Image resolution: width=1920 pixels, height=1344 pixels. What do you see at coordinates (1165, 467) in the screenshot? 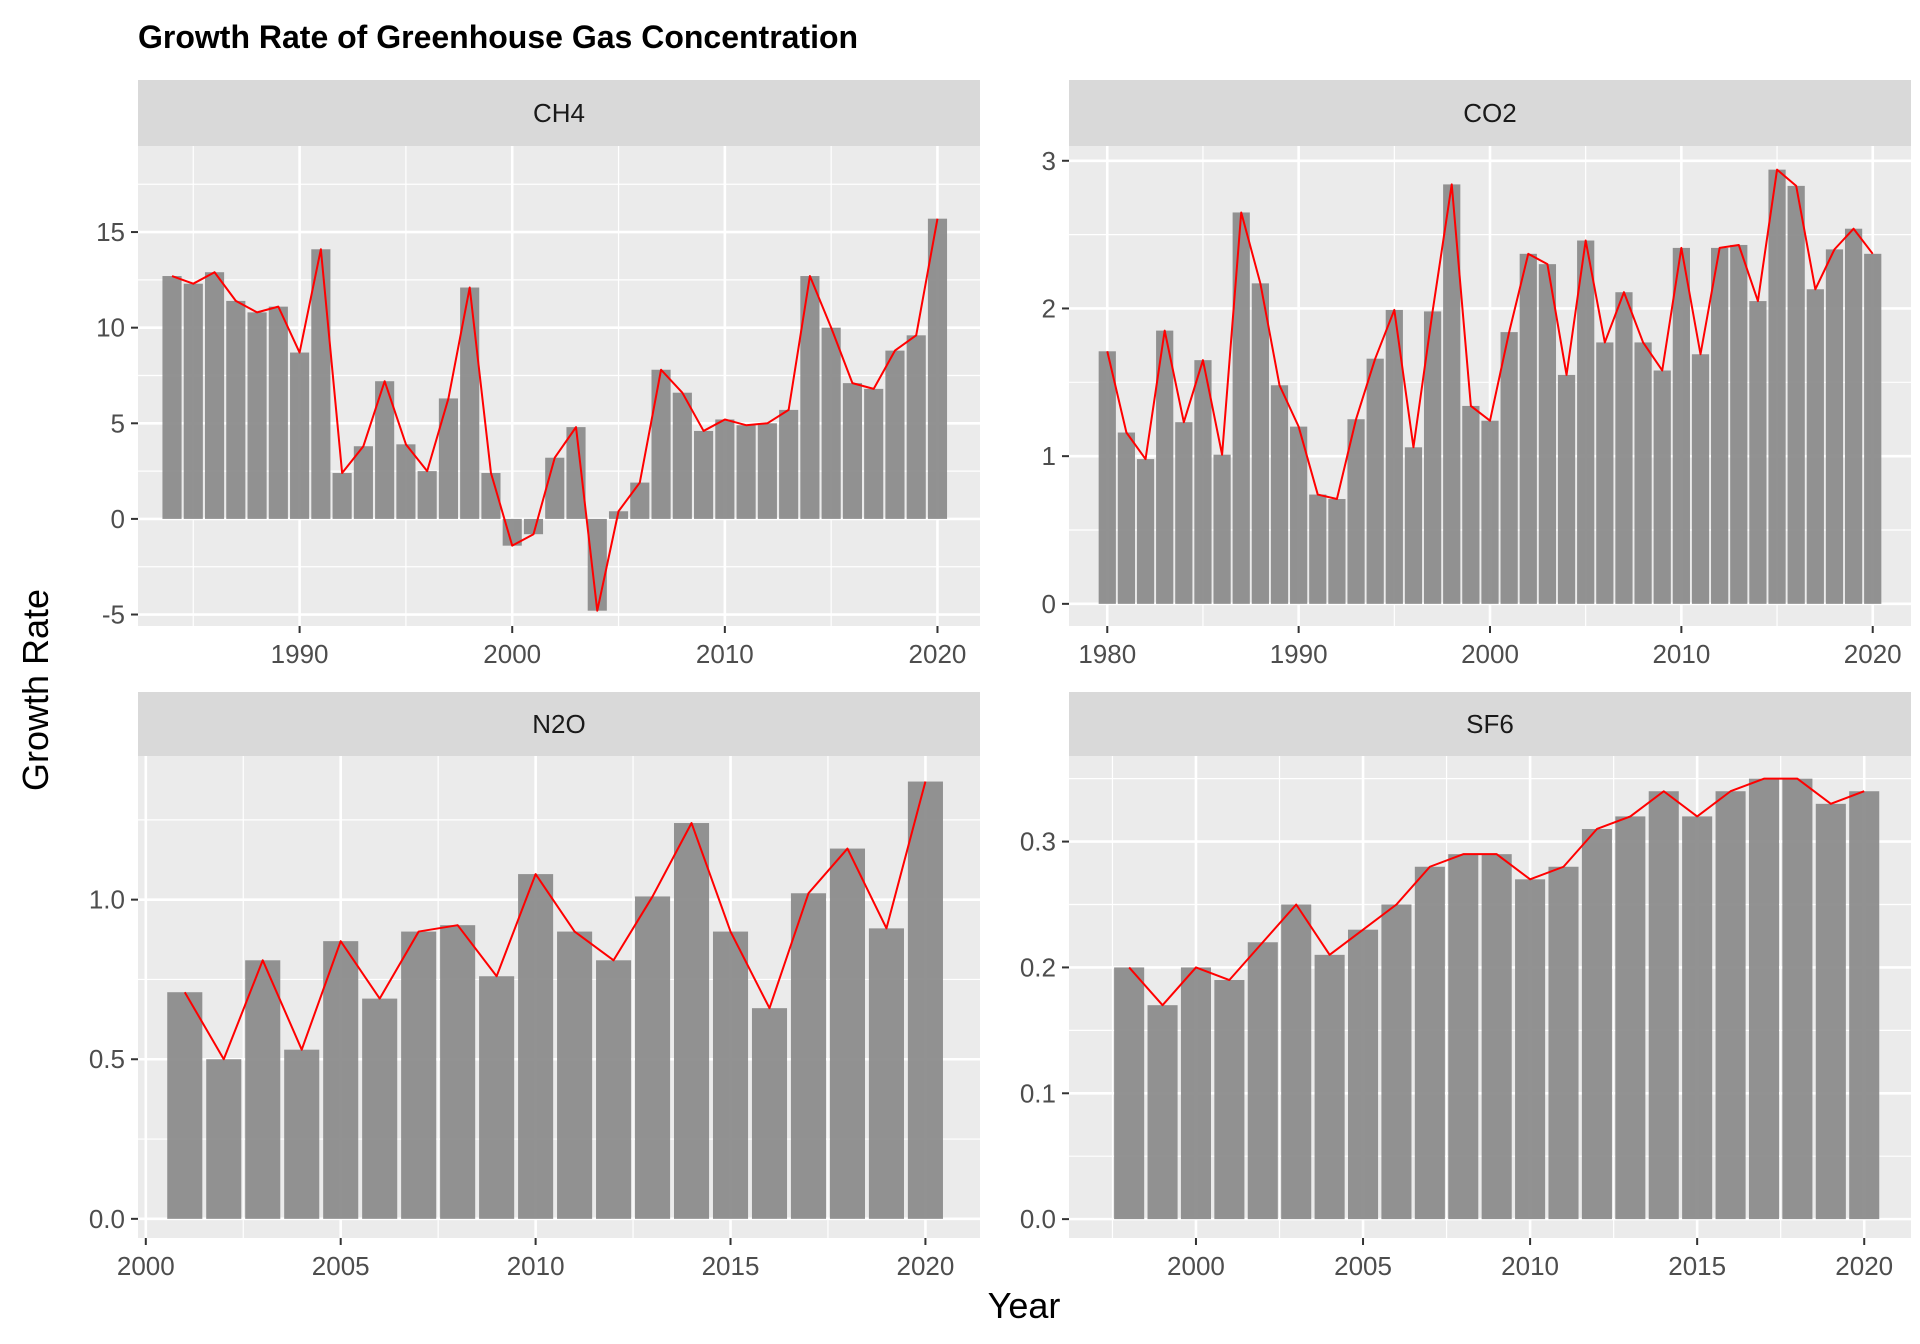
I see `bar-co2-1983` at bounding box center [1165, 467].